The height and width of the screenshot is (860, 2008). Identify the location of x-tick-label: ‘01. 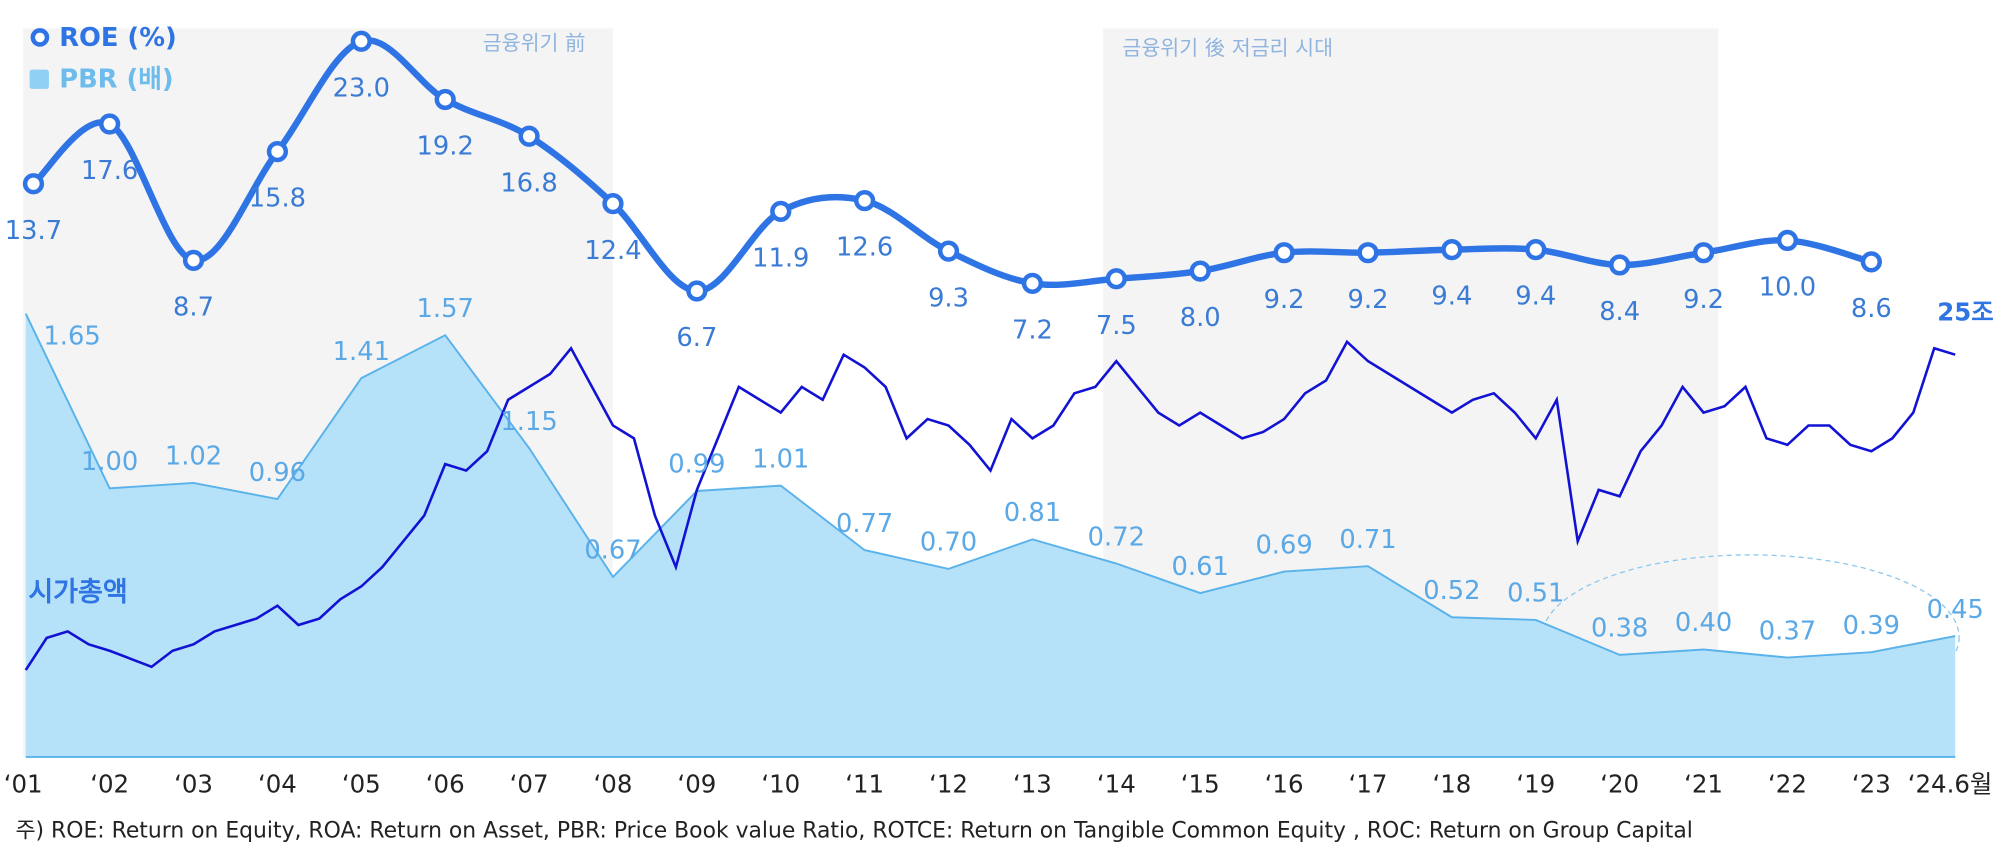
(23, 783).